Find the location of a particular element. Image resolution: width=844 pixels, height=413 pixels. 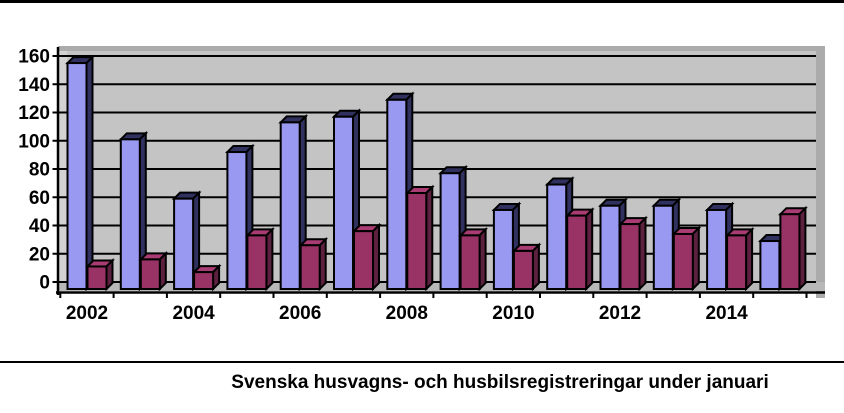

bar-husbilar-2004 is located at coordinates (206, 277).